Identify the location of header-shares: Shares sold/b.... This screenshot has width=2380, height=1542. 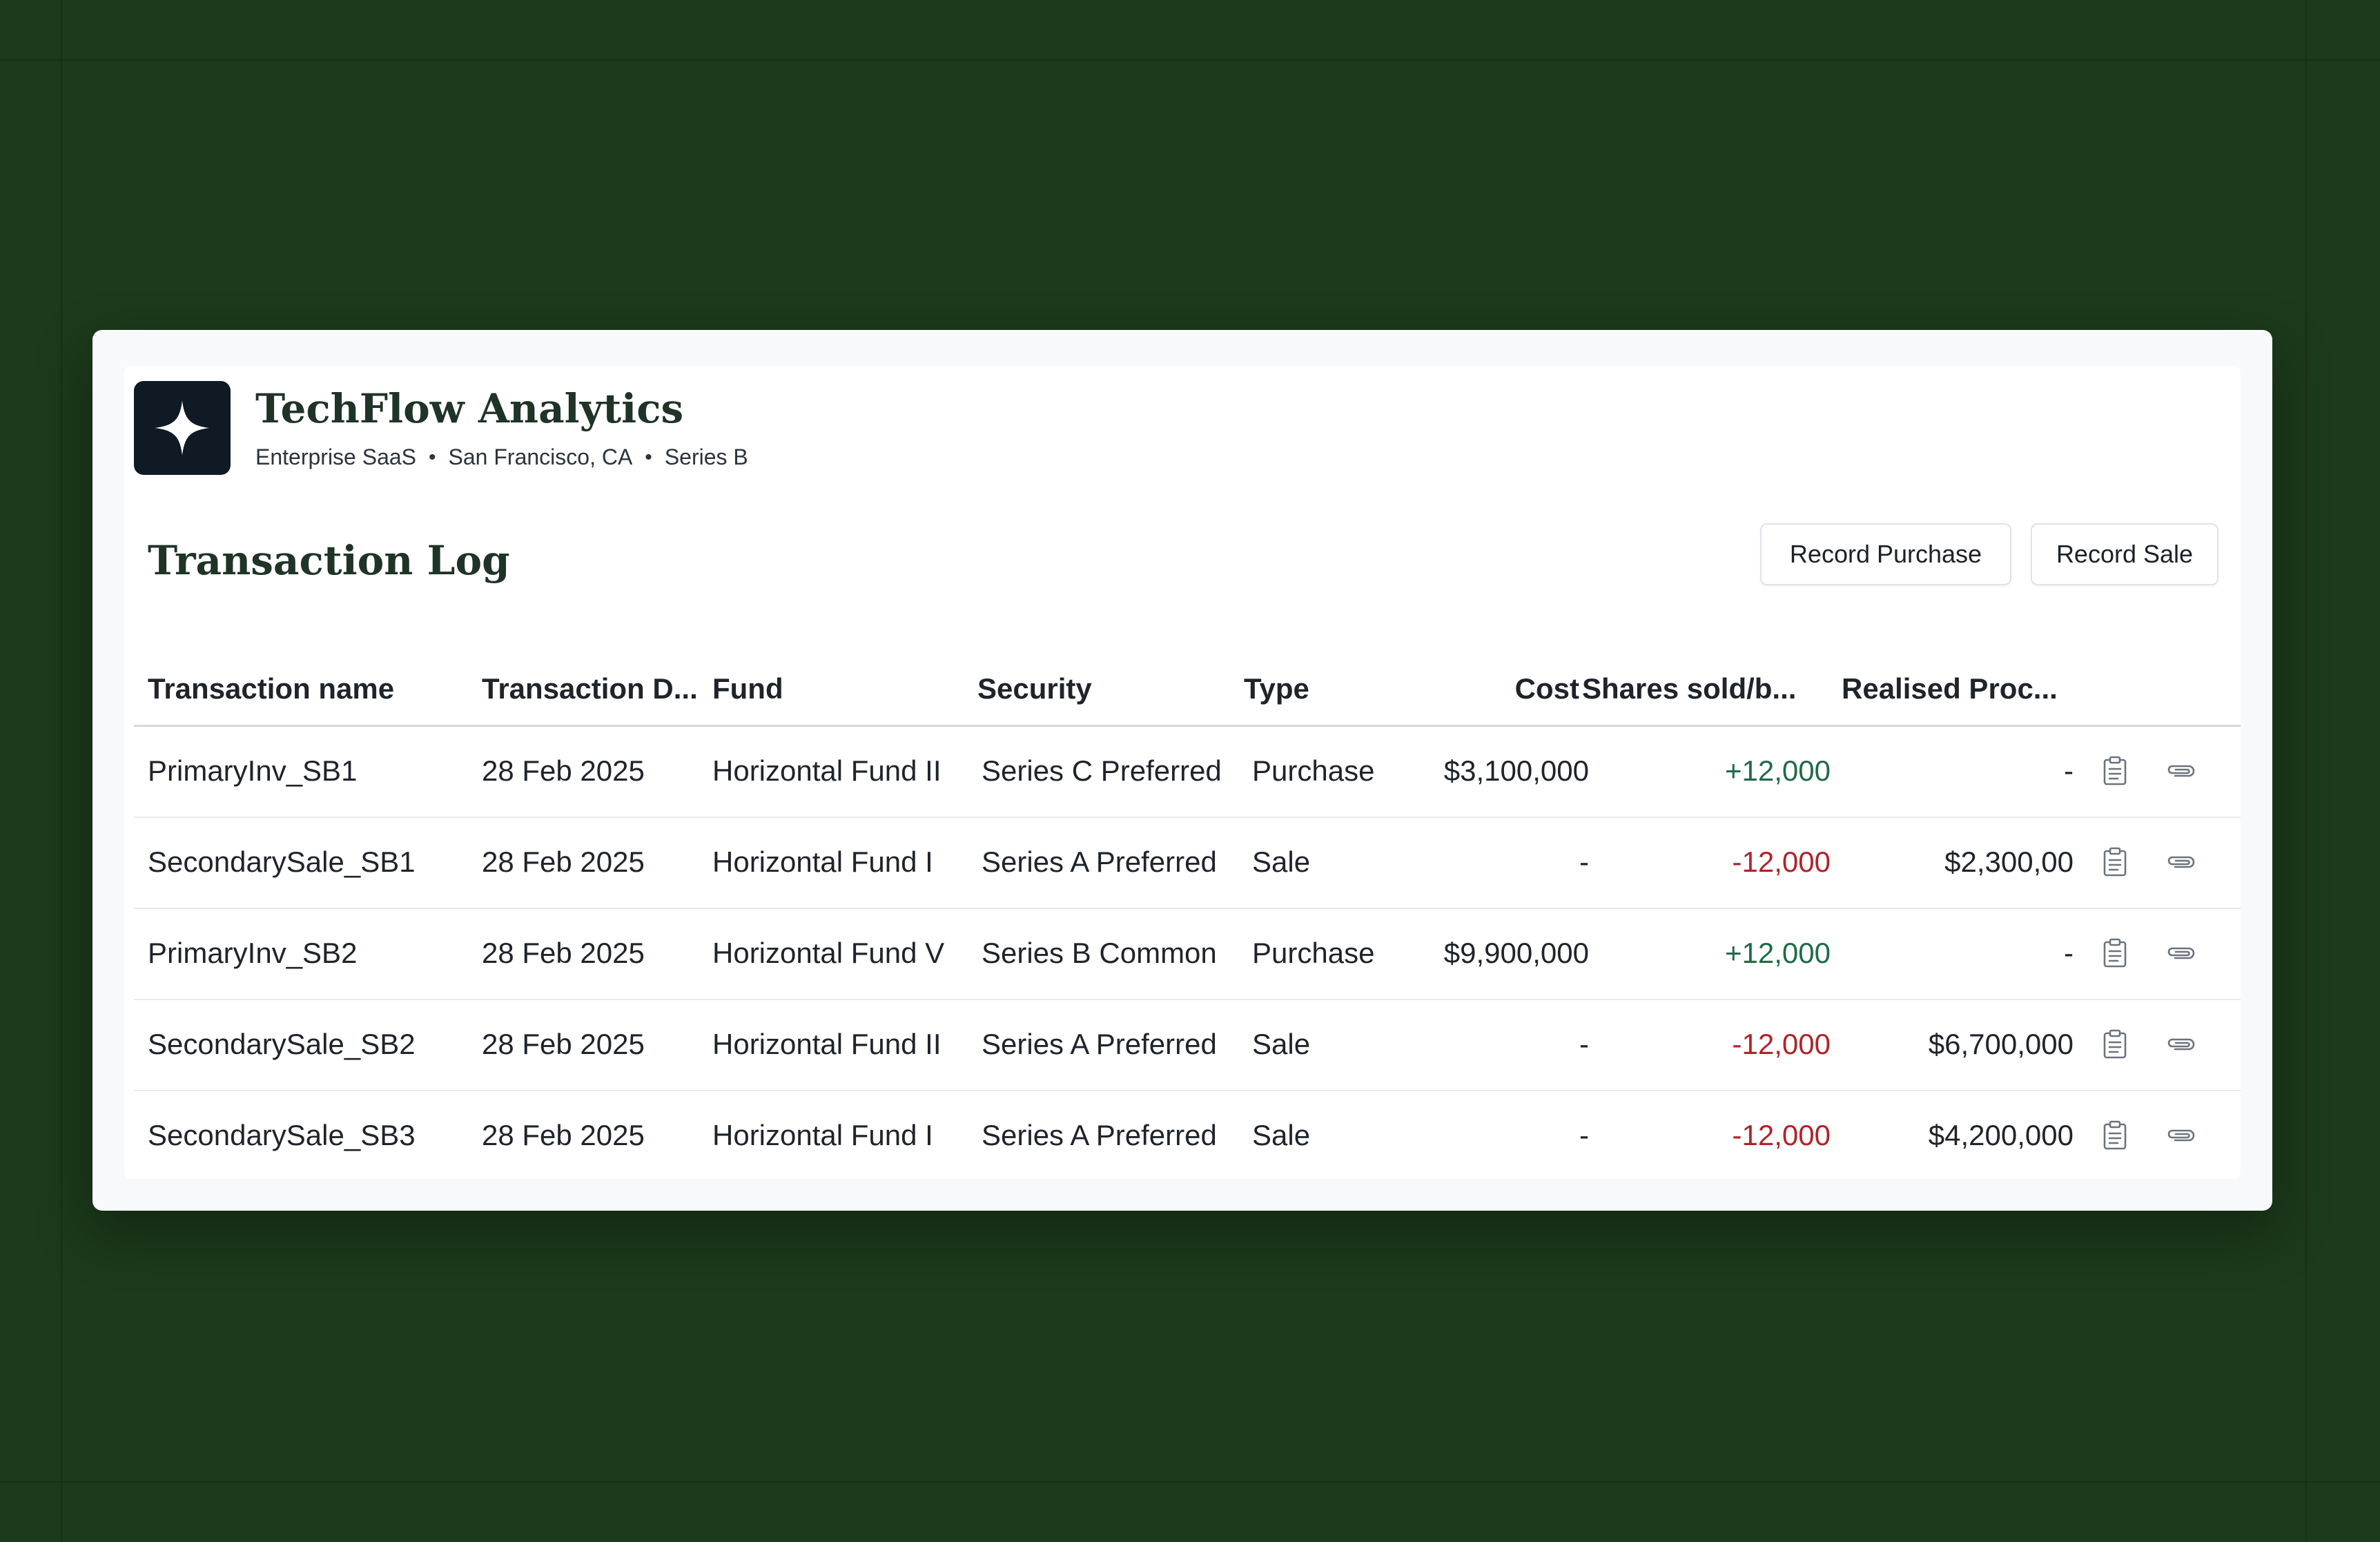
(1689, 688).